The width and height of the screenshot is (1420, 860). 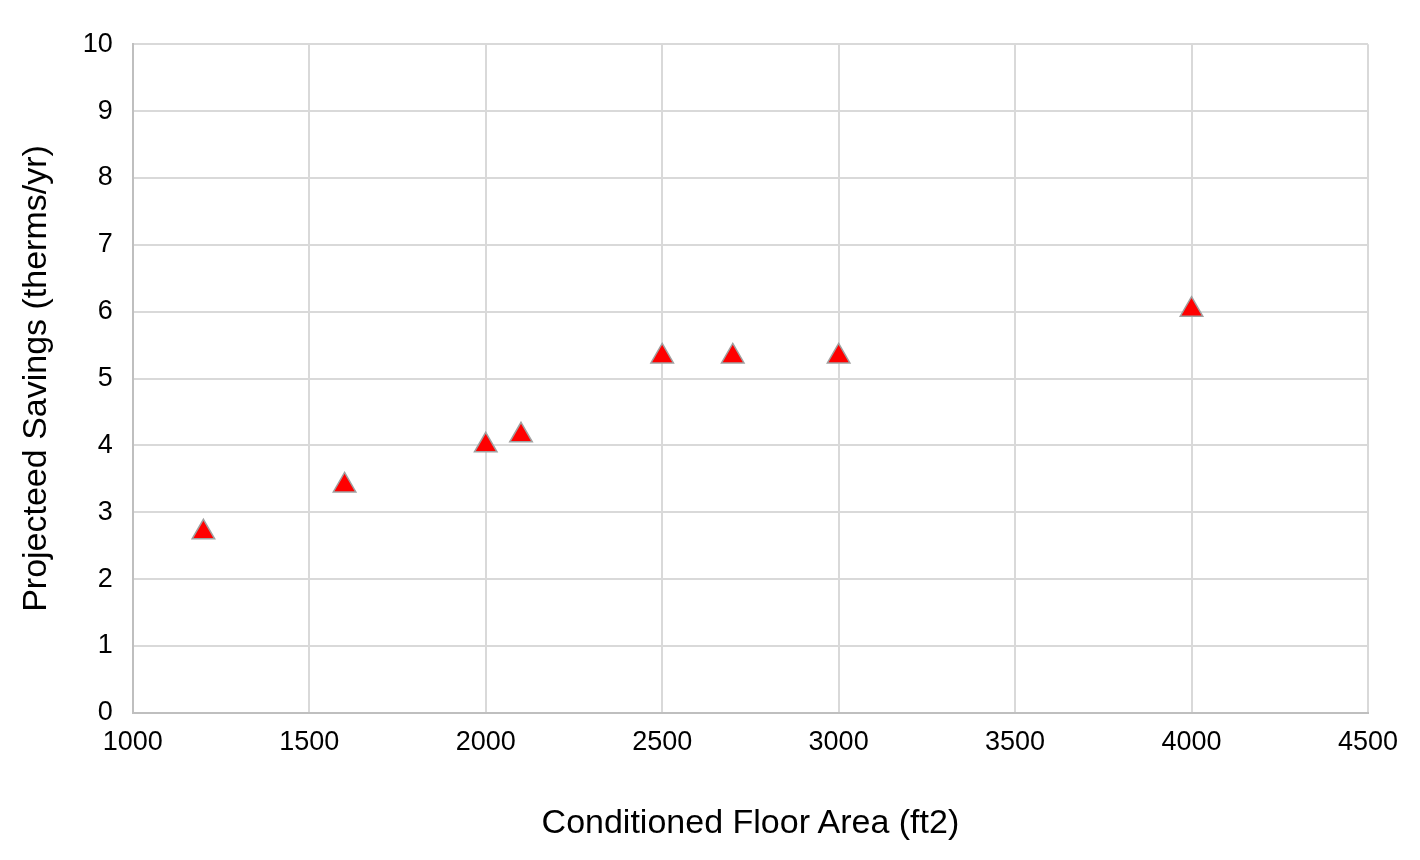 I want to click on x-tick-label: 4500, so click(x=1368, y=741).